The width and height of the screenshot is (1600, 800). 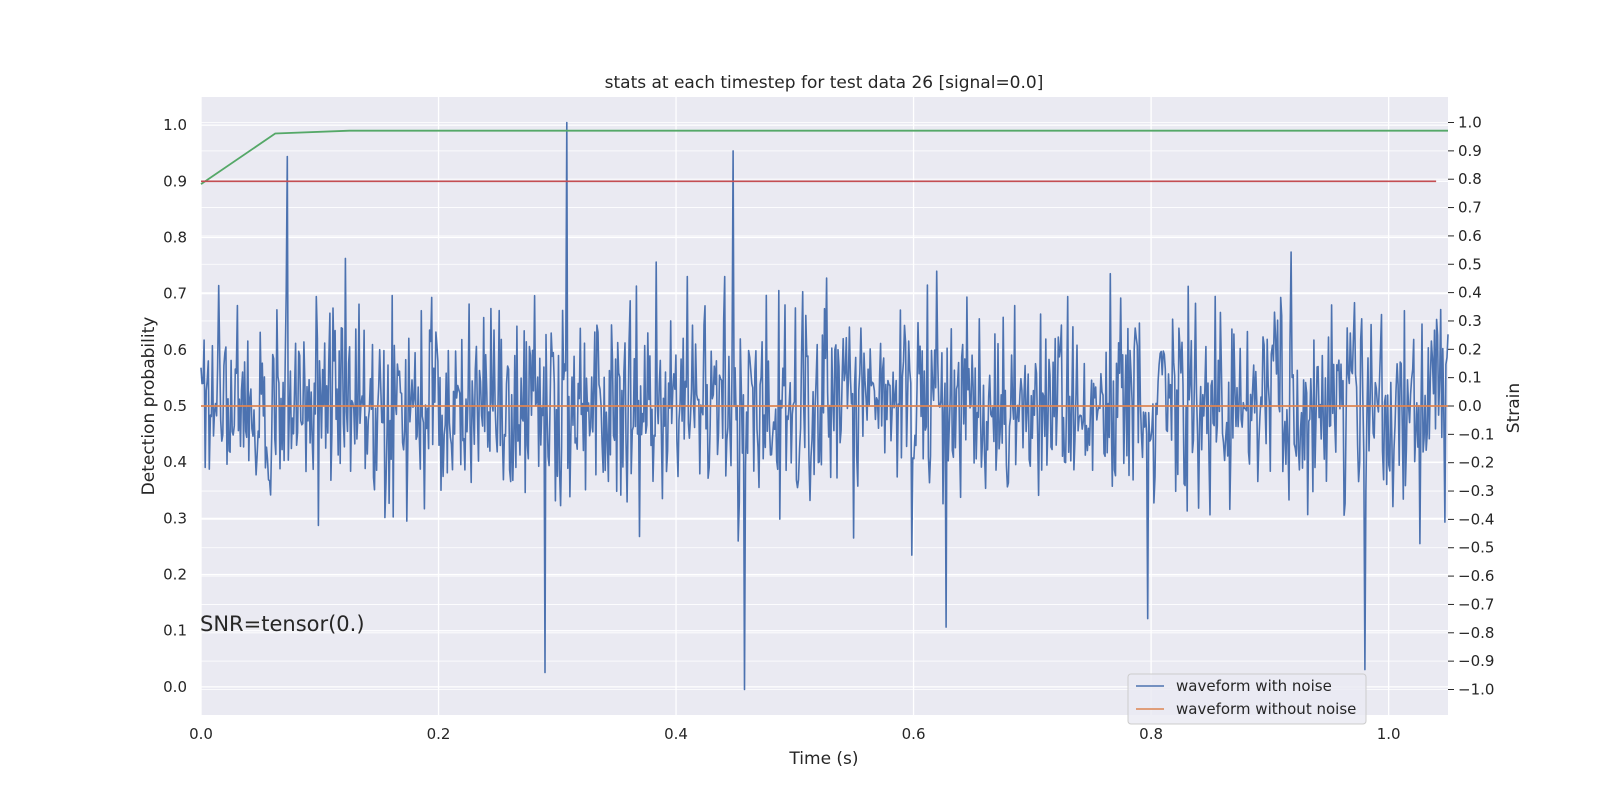 I want to click on y-tick-label-right: 1.0, so click(x=1470, y=123).